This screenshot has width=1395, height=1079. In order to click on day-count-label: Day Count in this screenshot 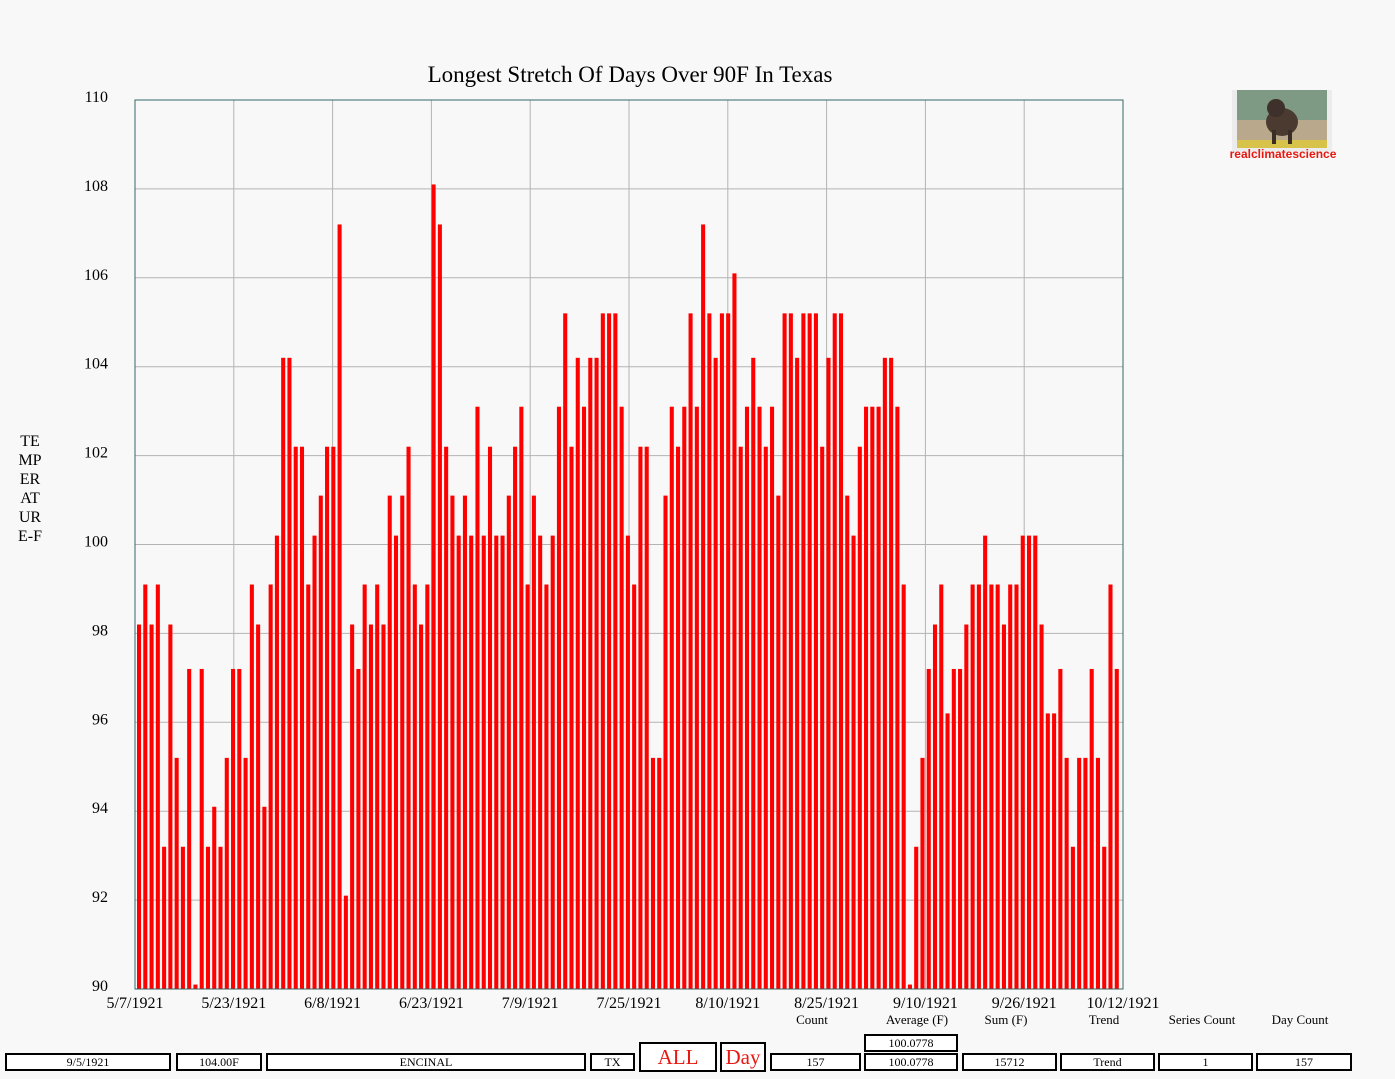, I will do `click(1300, 1019)`.